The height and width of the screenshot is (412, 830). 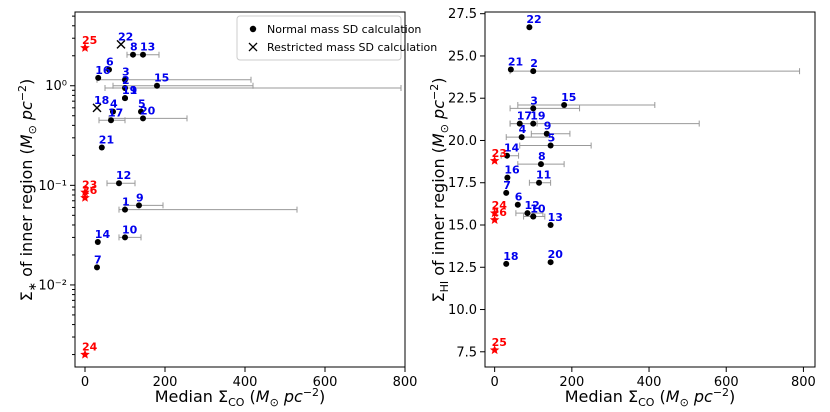 I want to click on y-axis-label: ΣHI of inner region (M⊙ pc−2), so click(x=439, y=190).